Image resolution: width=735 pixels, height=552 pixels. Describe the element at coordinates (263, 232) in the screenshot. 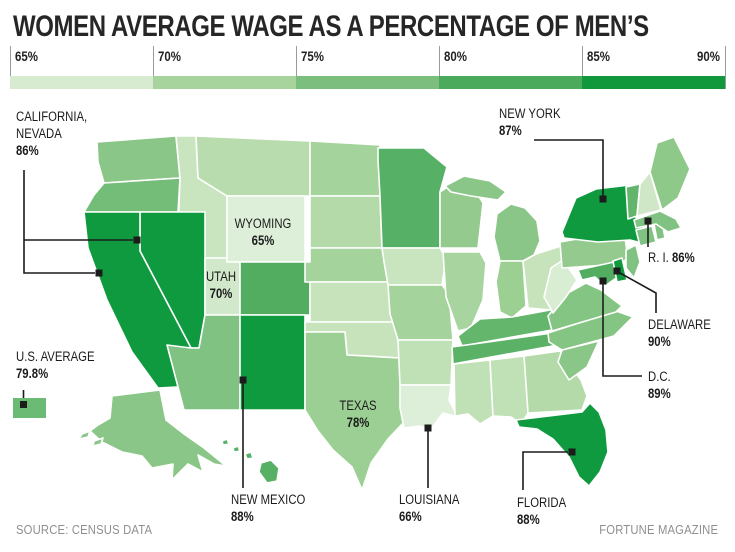

I see `label-wyoming: WYOMING 65%` at that location.